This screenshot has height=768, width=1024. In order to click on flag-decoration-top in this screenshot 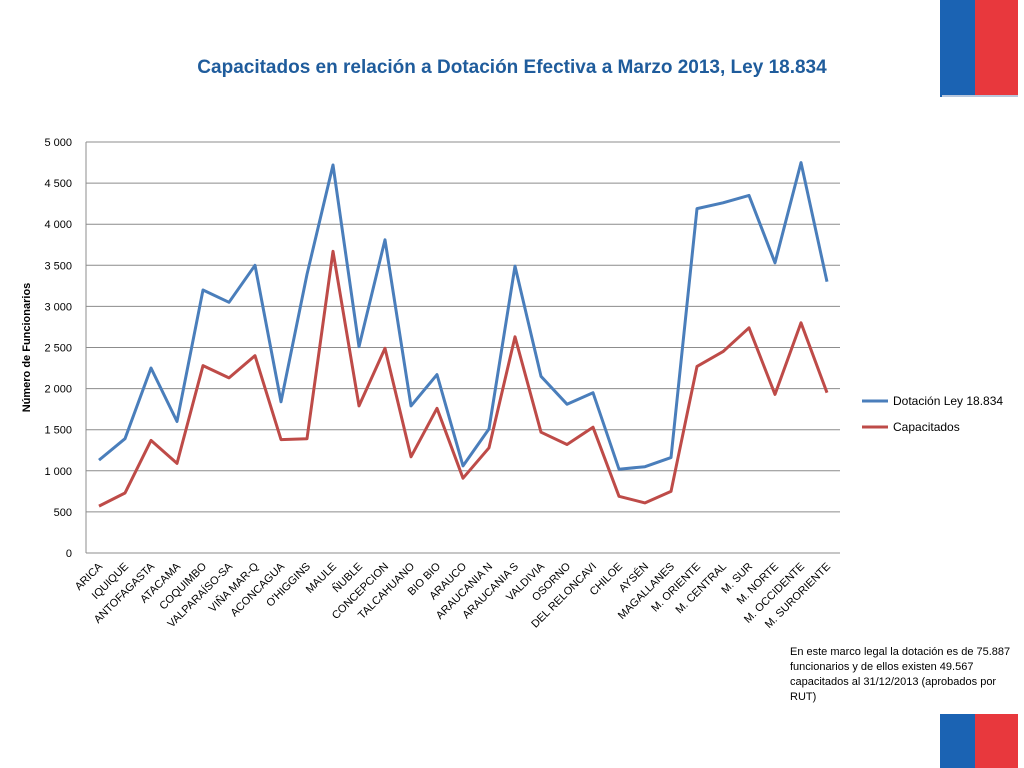, I will do `click(979, 48)`.